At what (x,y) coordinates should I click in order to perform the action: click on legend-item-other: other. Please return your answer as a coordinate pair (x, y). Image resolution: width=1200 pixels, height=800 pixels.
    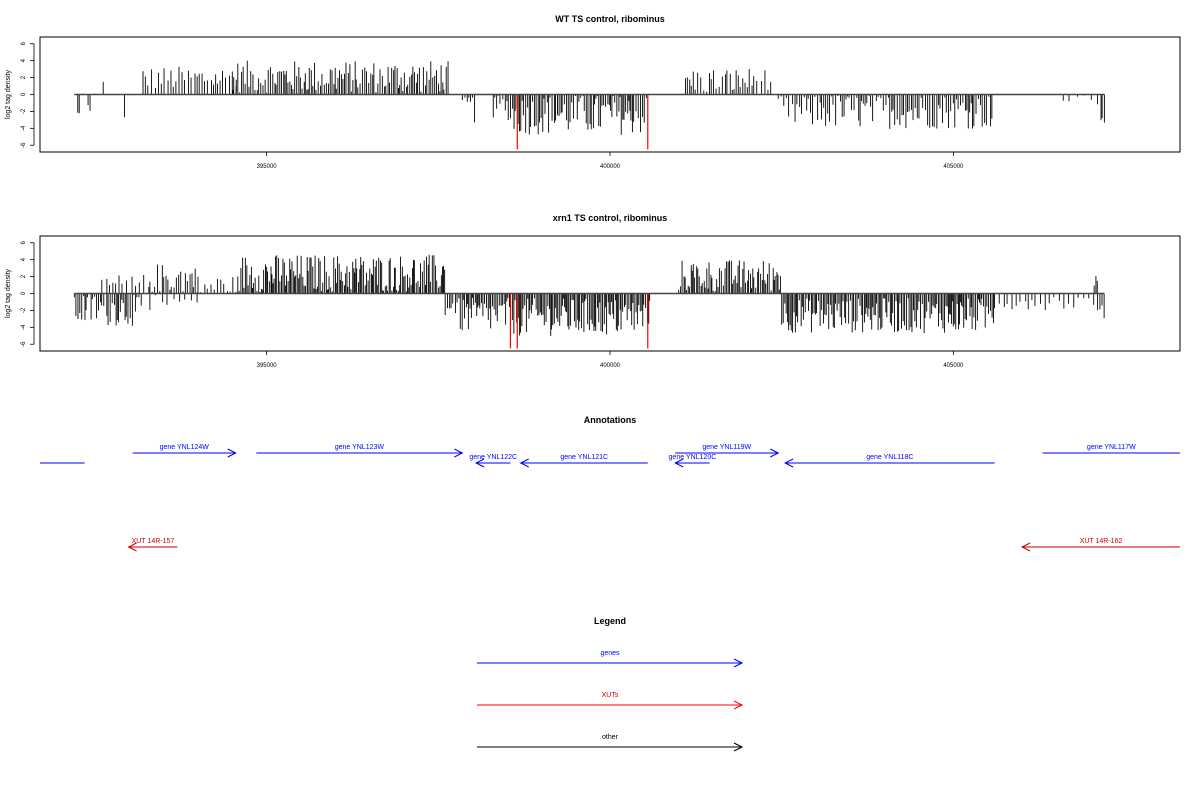
    Looking at the image, I should click on (610, 743).